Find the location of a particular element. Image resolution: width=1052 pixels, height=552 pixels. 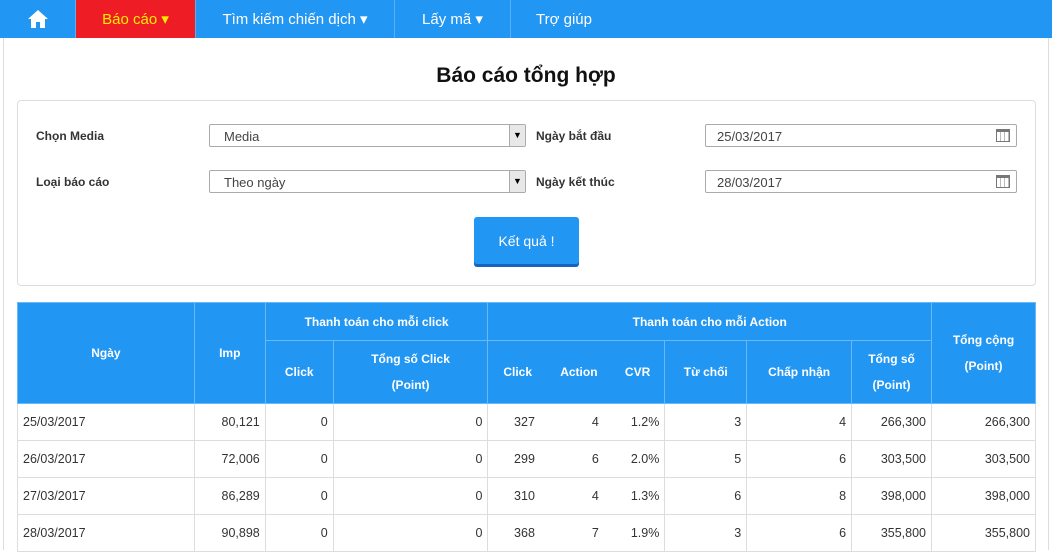

cell-reject: 6 is located at coordinates (706, 496).